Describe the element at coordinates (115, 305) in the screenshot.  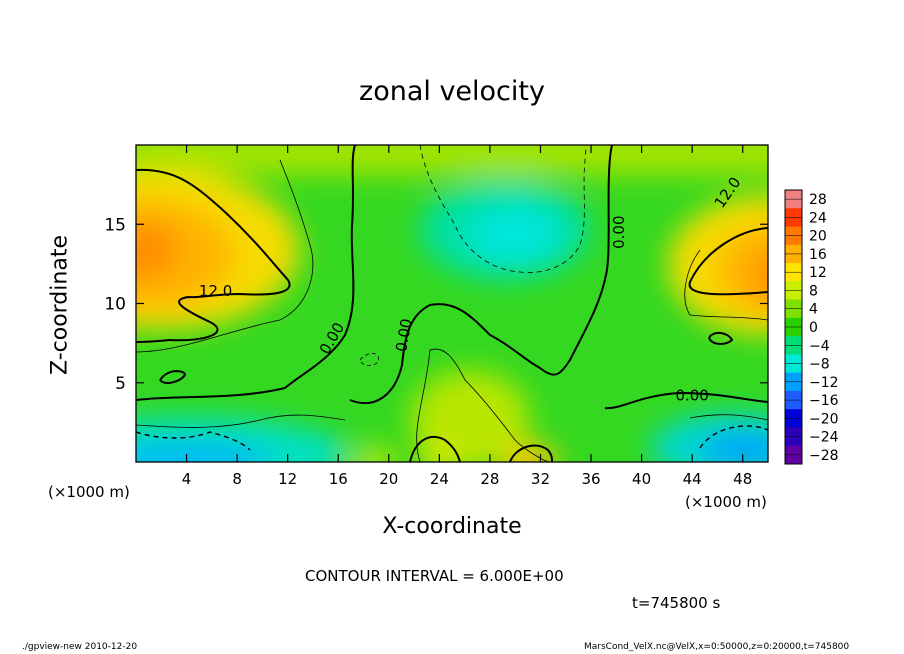
I see `y-tick-label: 10` at that location.